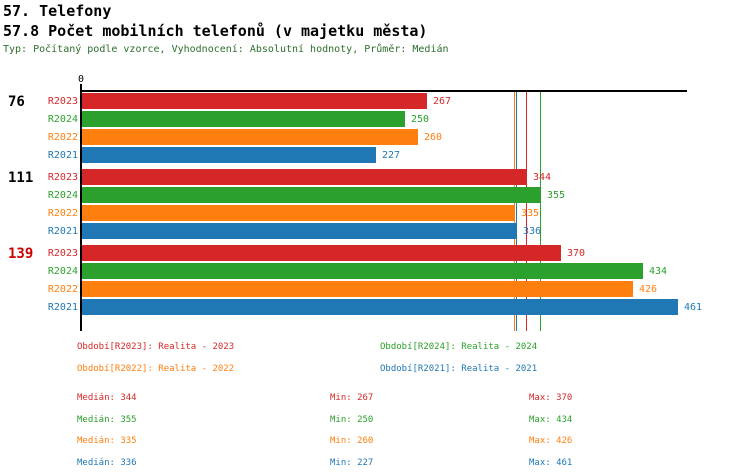 This screenshot has height=476, width=750. Describe the element at coordinates (693, 307) in the screenshot. I see `bar-value-label: 461` at that location.